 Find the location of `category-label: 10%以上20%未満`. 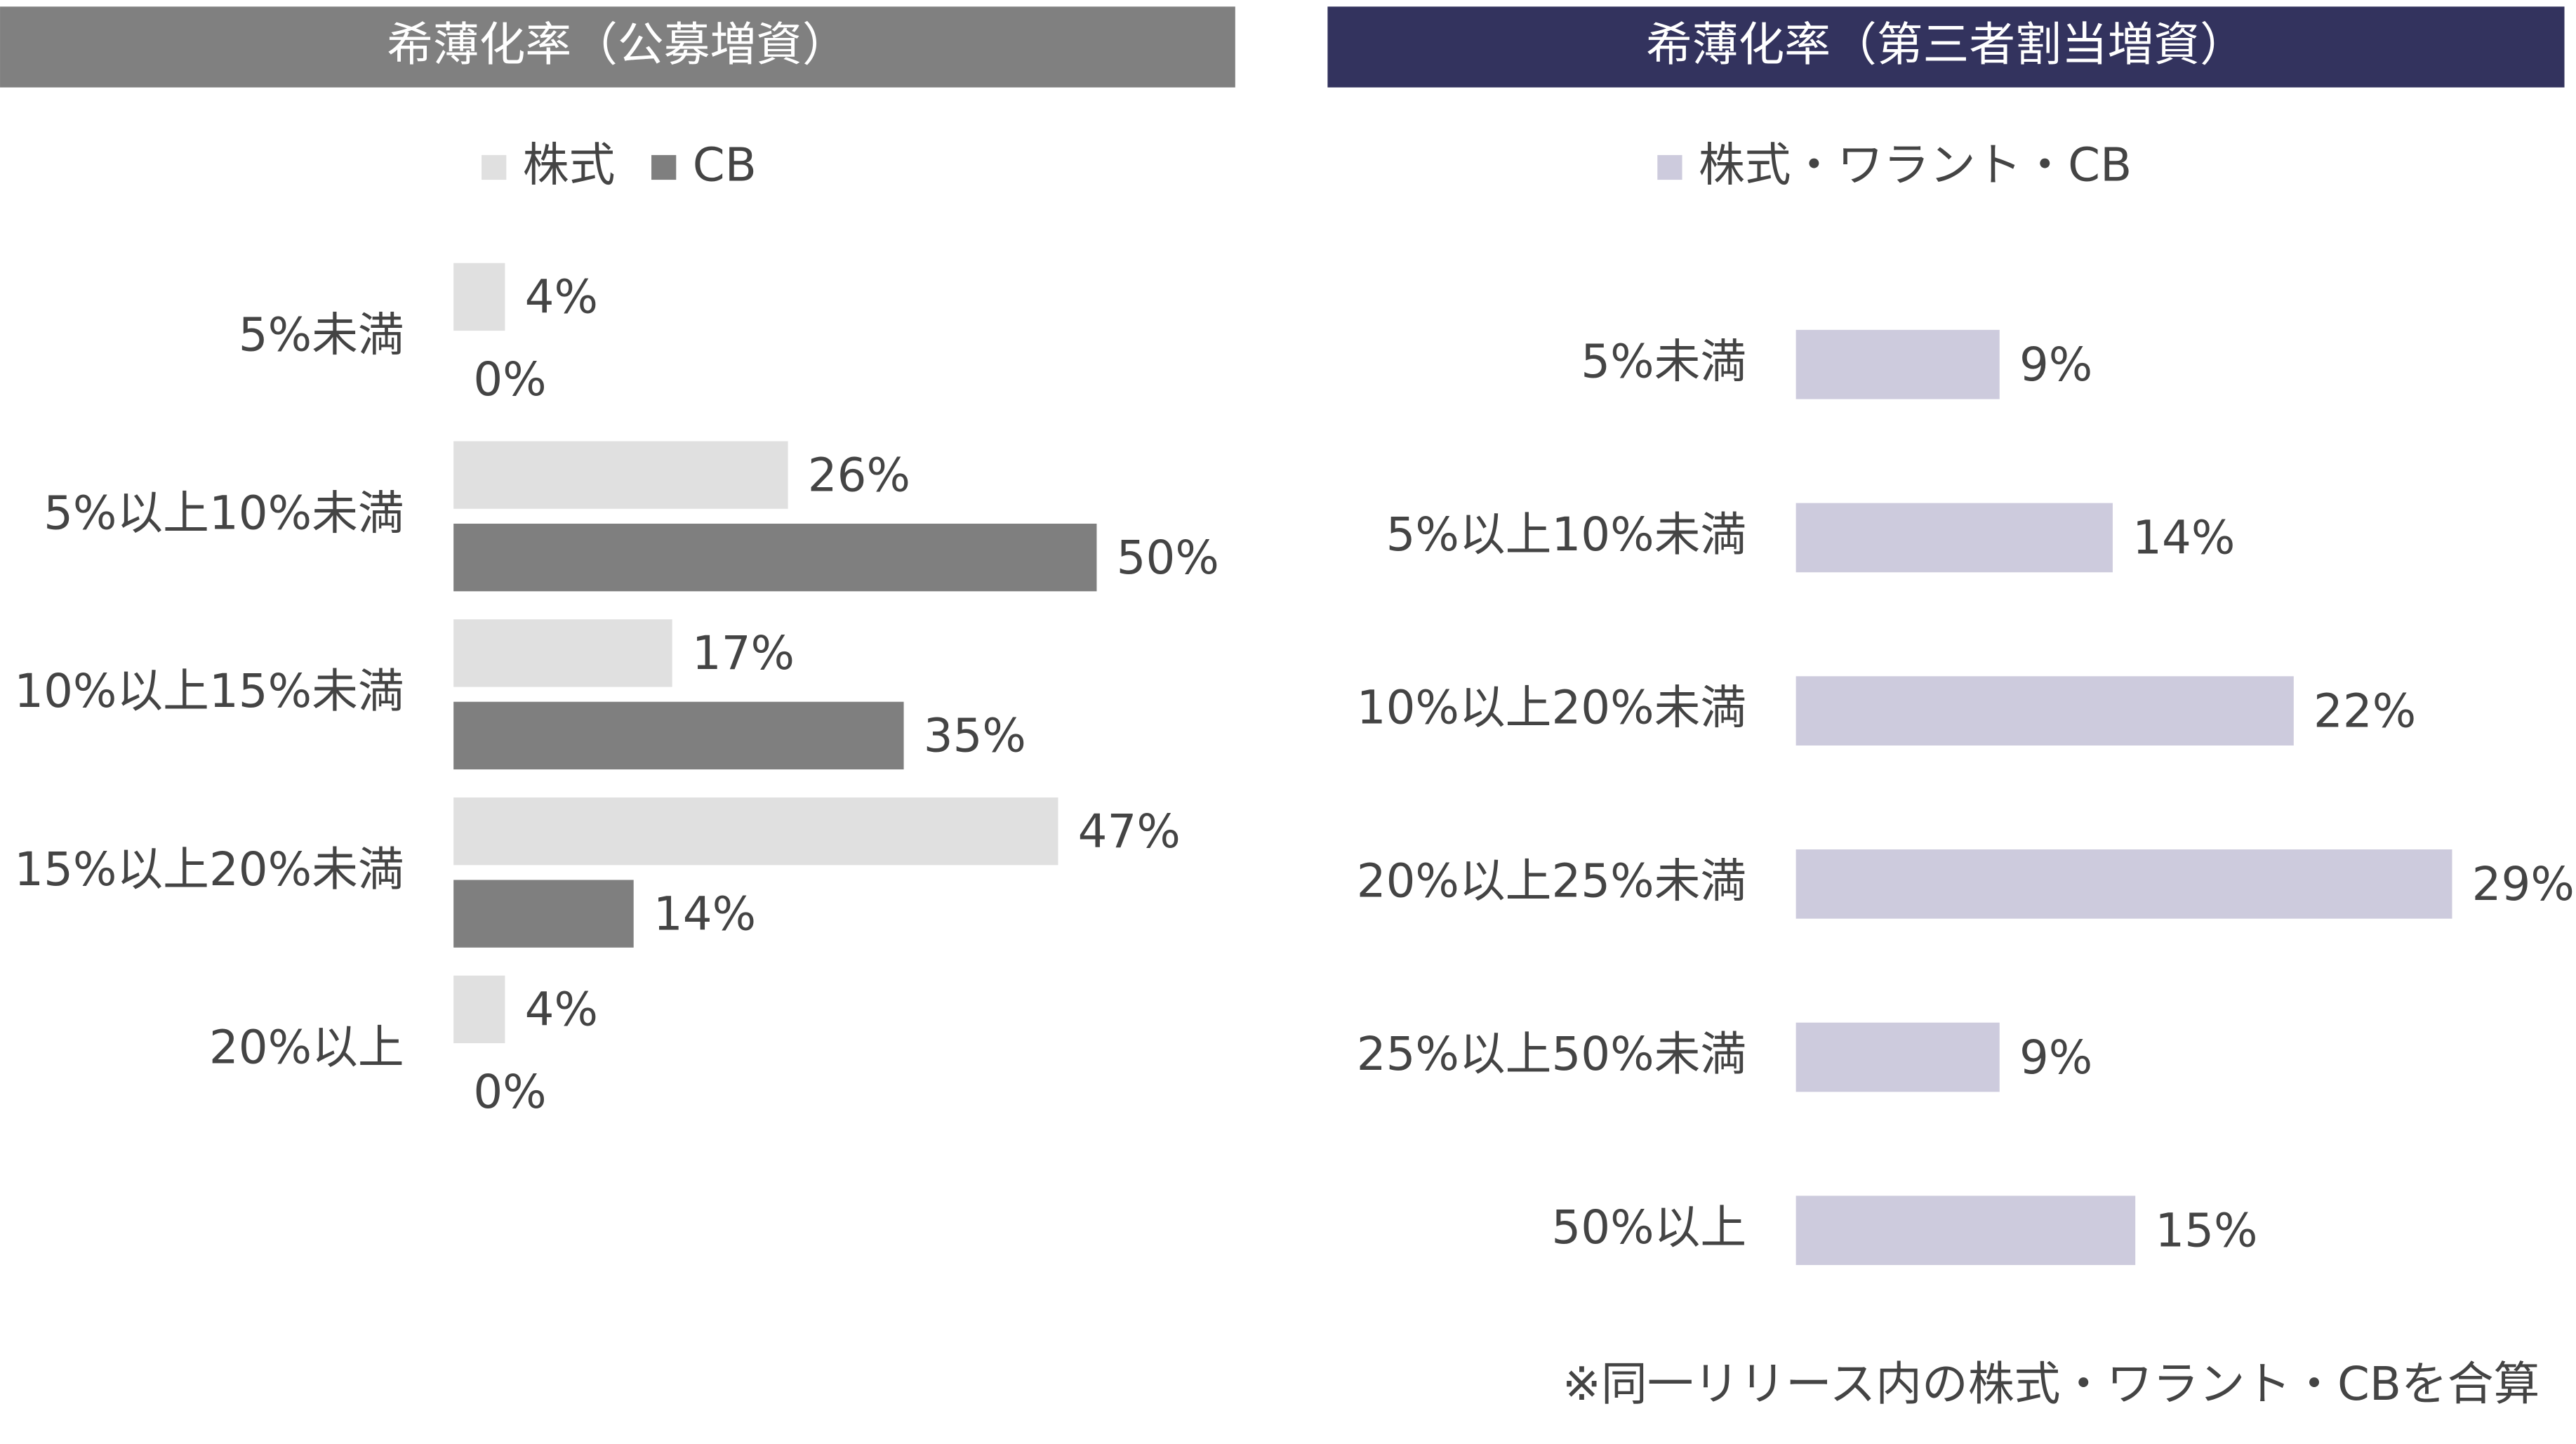

category-label: 10%以上20%未満 is located at coordinates (1552, 708).